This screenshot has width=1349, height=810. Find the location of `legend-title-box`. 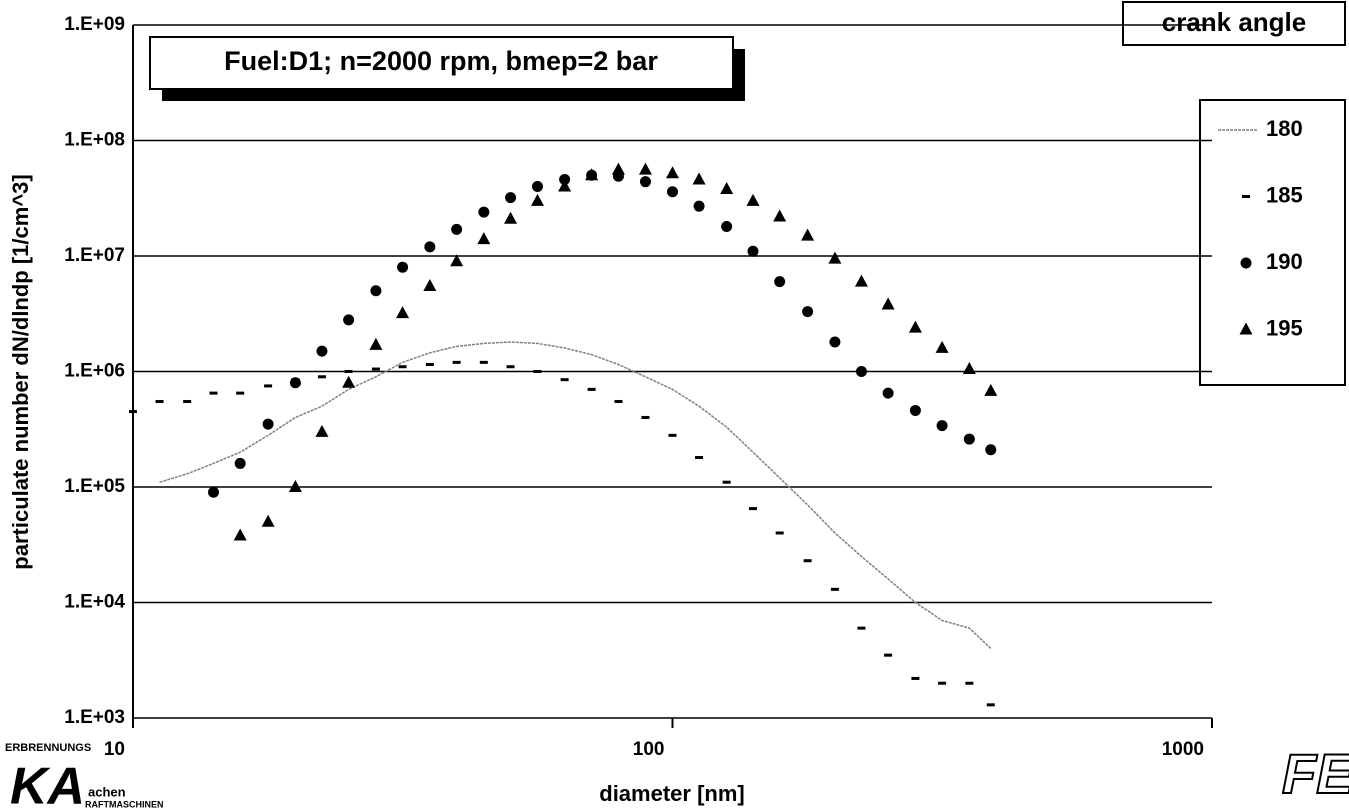

legend-title-box is located at coordinates (1234, 23).